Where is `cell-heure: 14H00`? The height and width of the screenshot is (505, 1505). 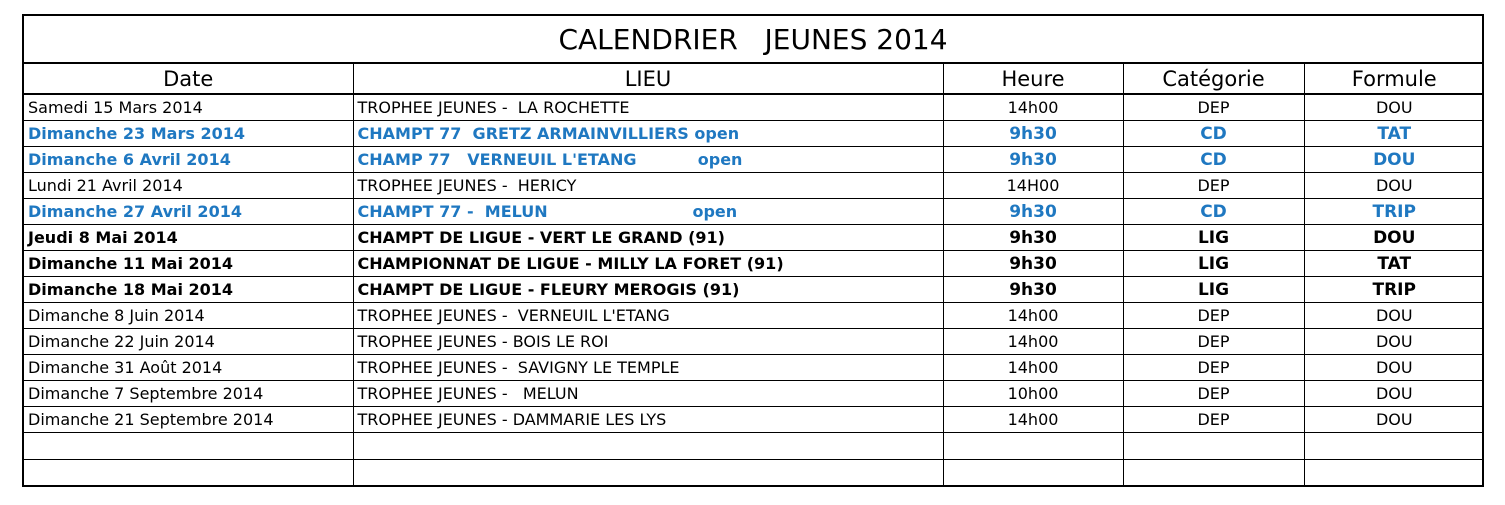
cell-heure: 14H00 is located at coordinates (1033, 185).